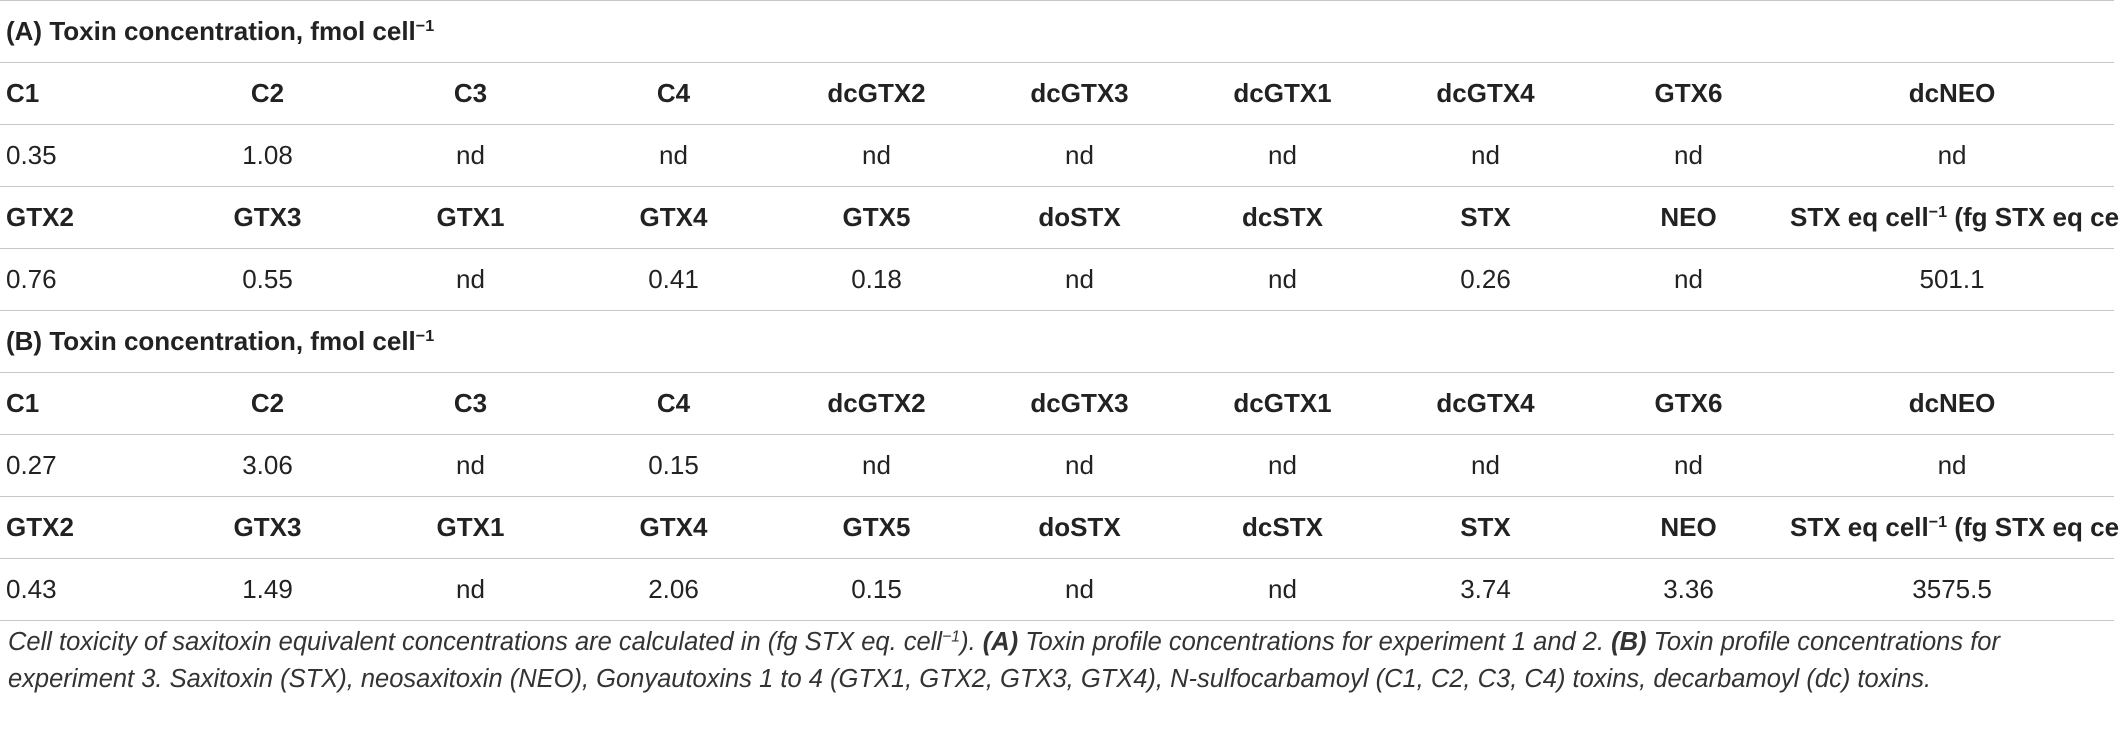 This screenshot has height=754, width=2120. I want to click on section-title: (A) Toxin concentration, fmol cell, so click(211, 31).